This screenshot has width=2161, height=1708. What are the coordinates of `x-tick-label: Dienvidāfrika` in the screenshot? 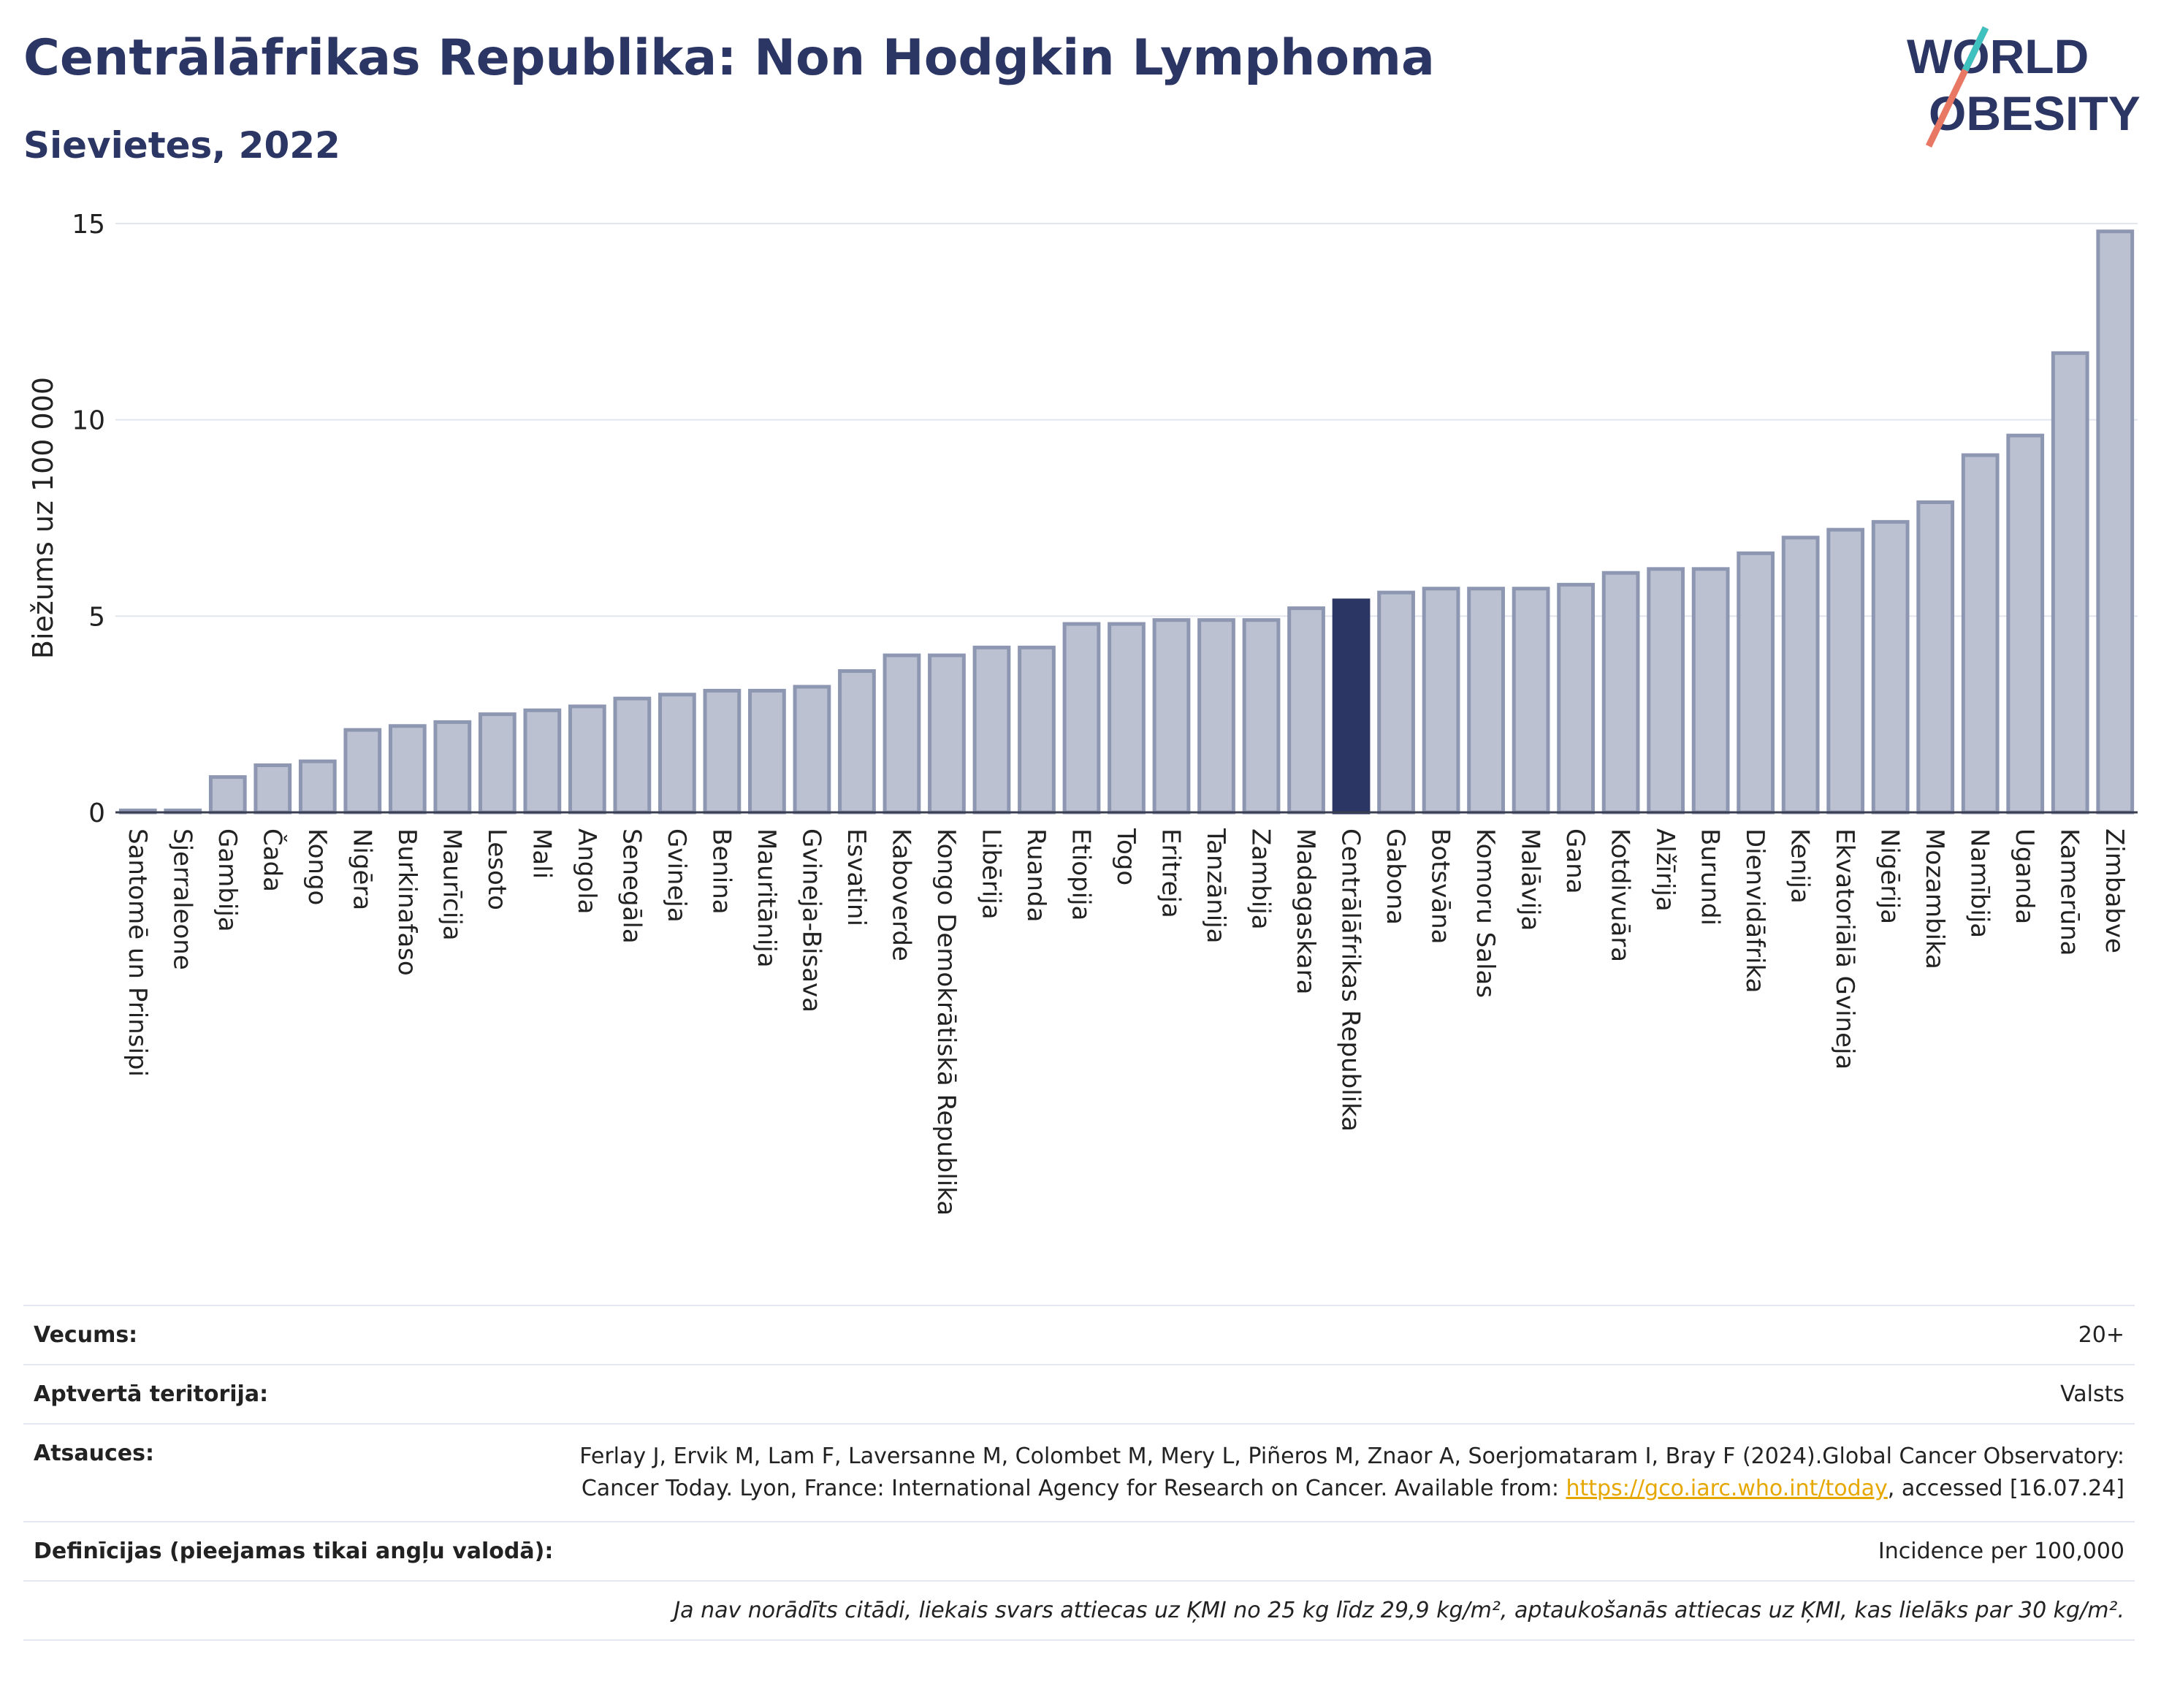 It's located at (1755, 910).